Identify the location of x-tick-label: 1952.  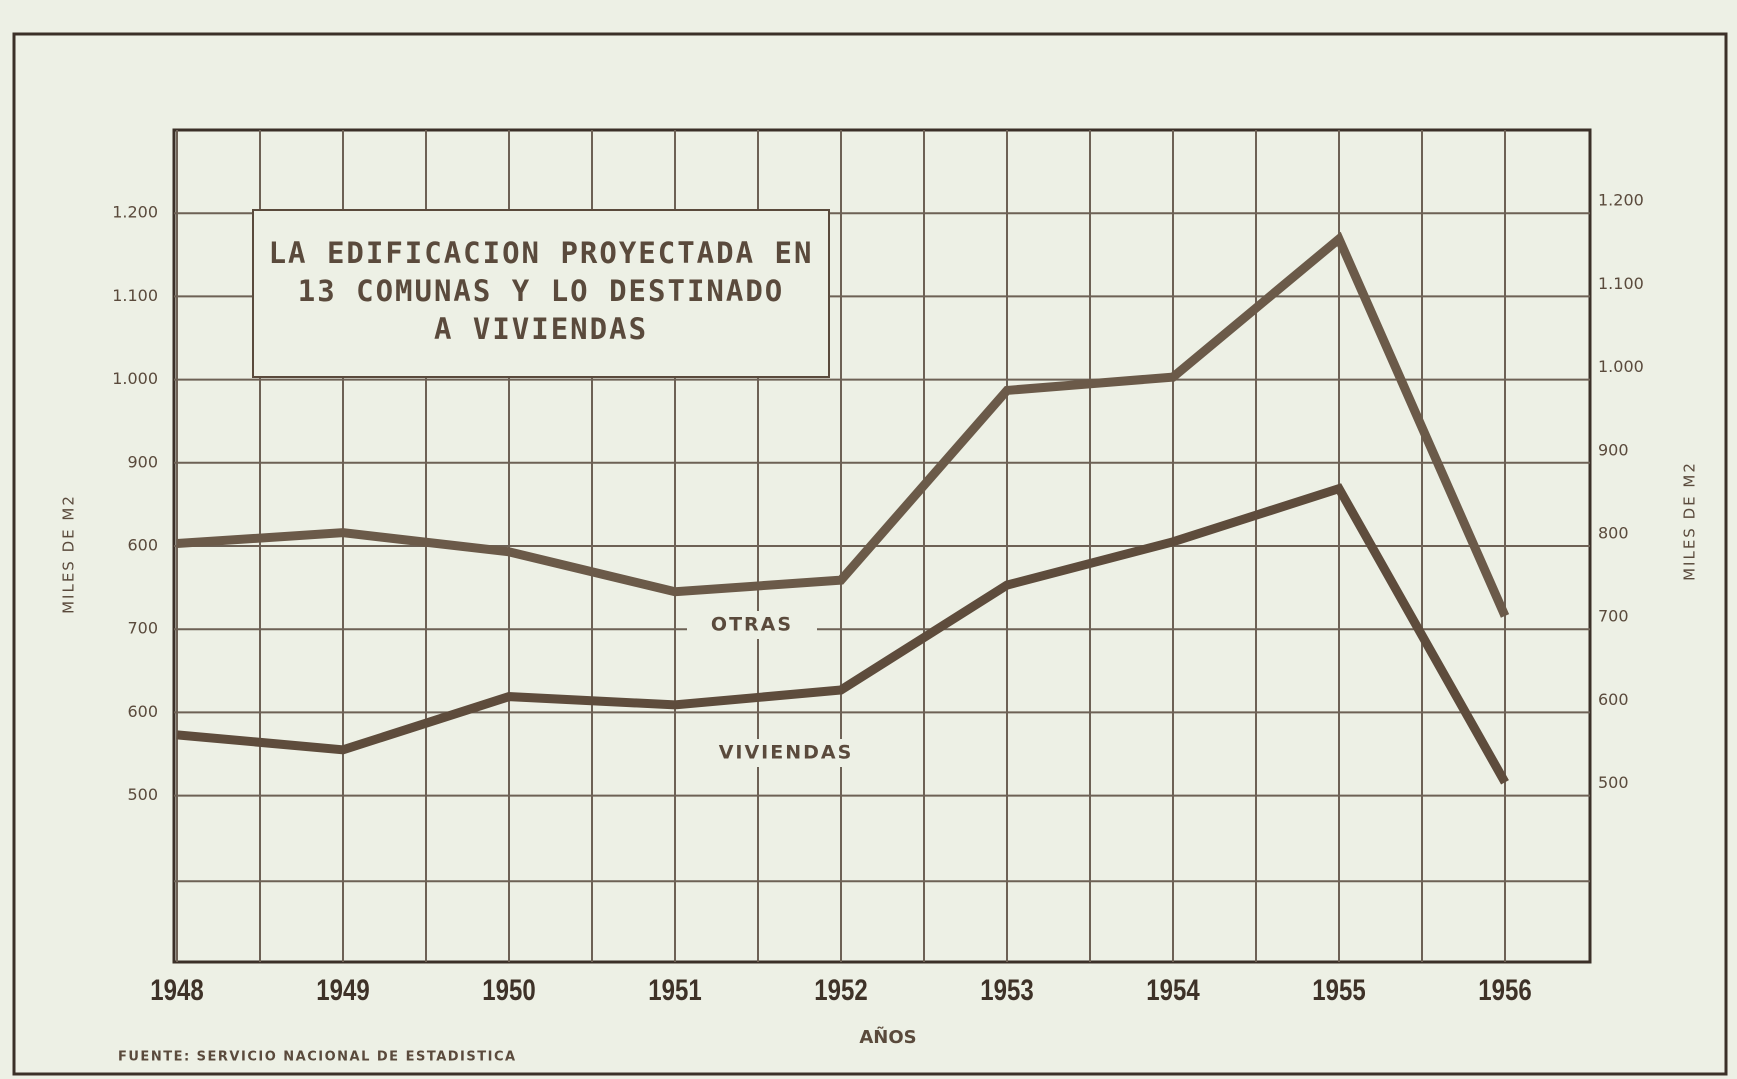
(840, 989).